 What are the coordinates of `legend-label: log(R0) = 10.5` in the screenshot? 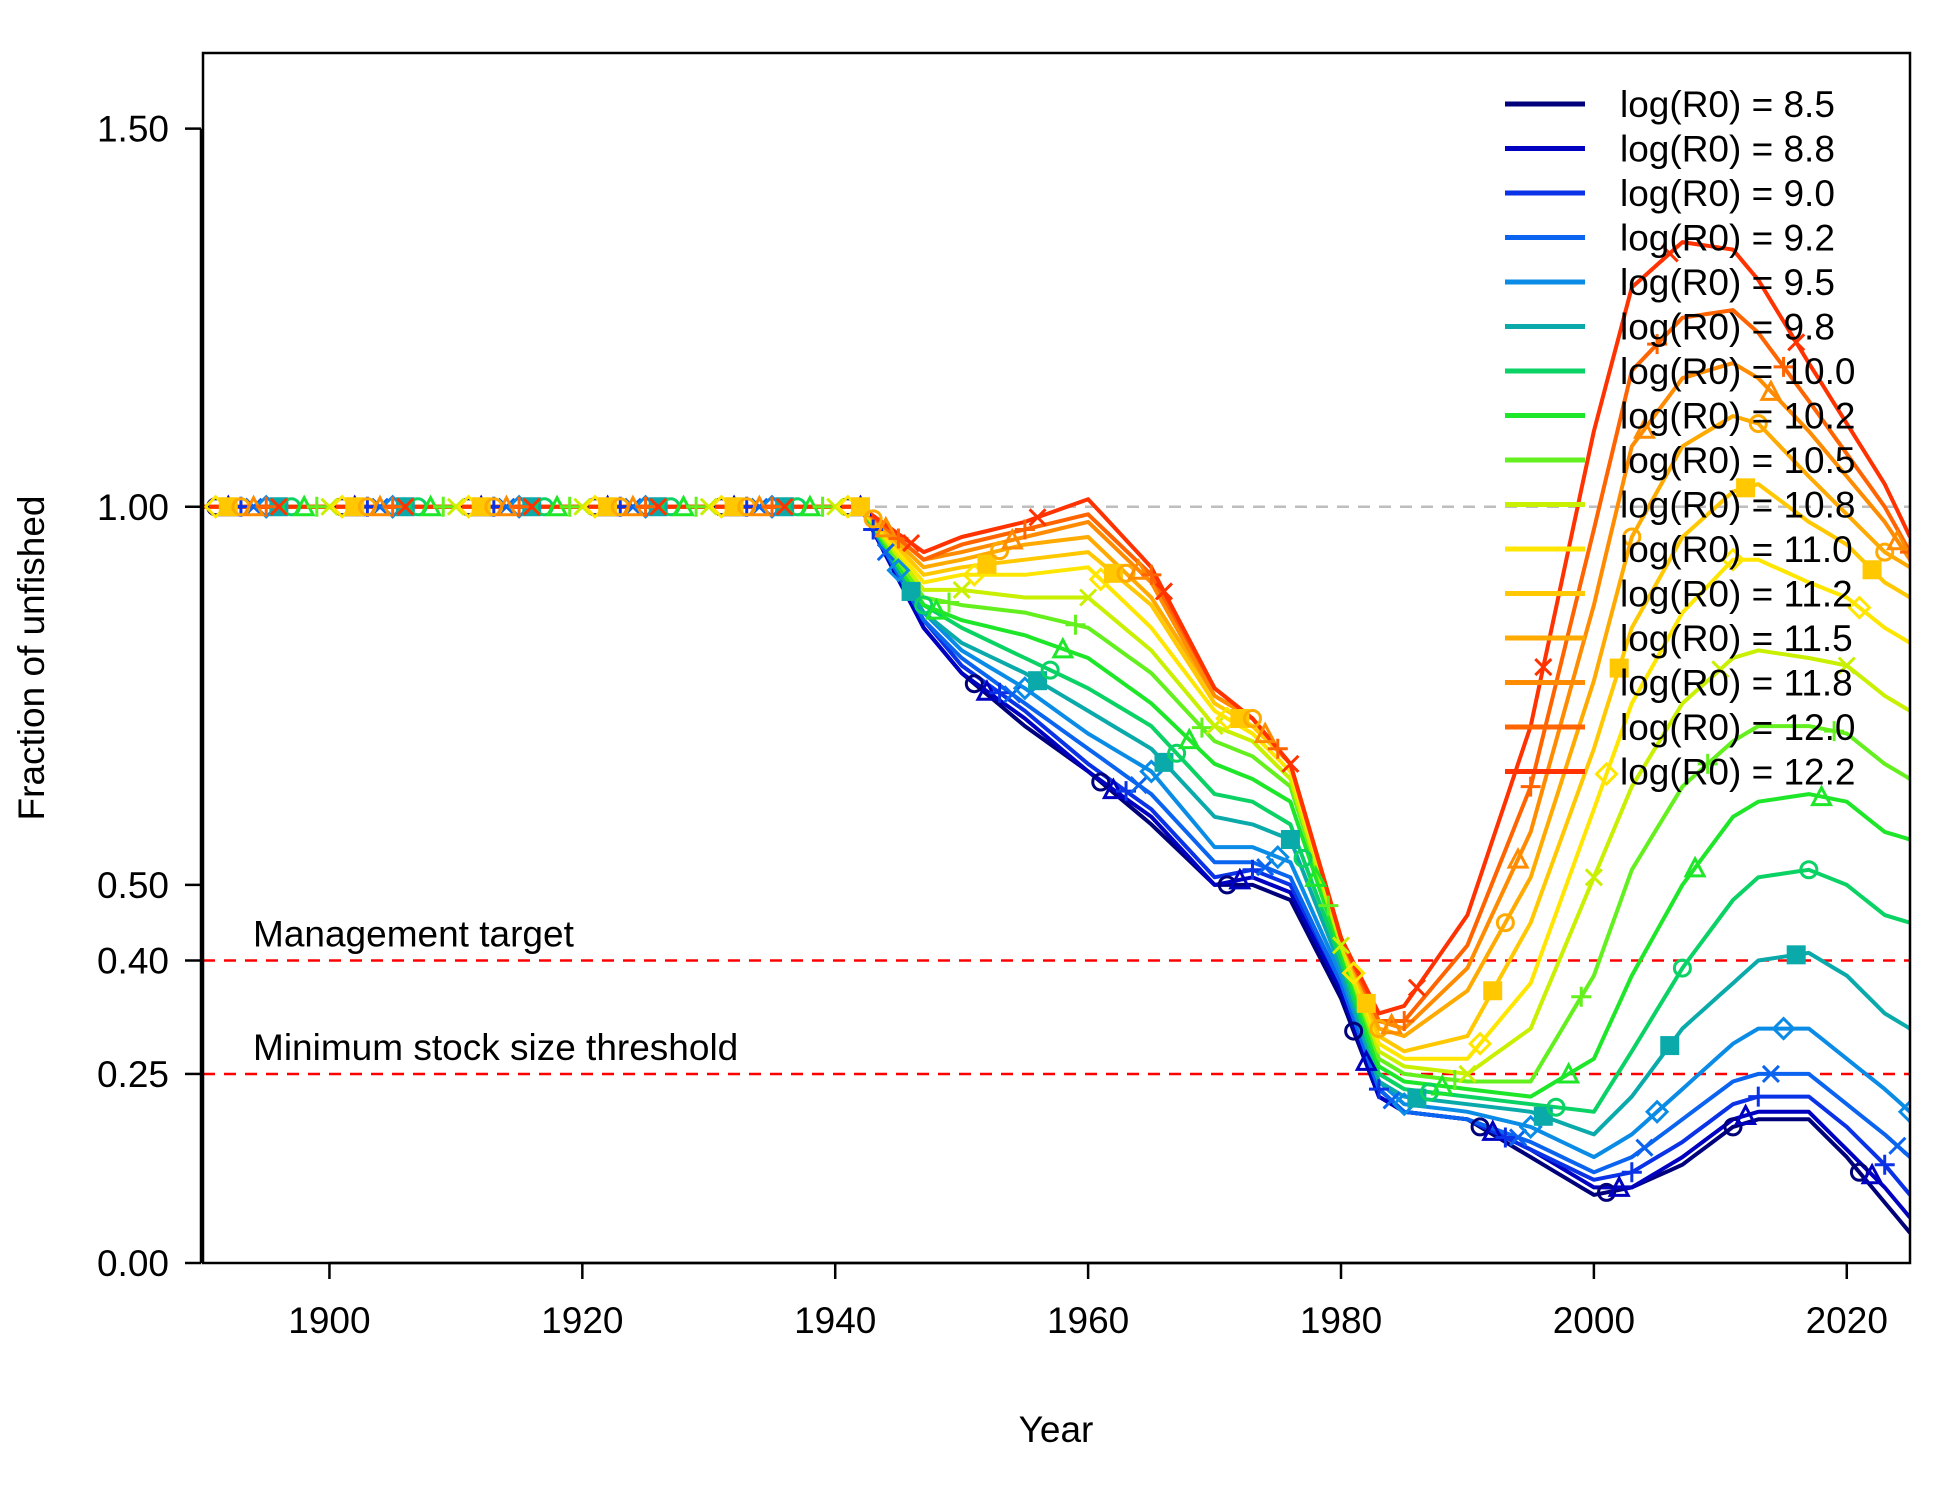 It's located at (1738, 460).